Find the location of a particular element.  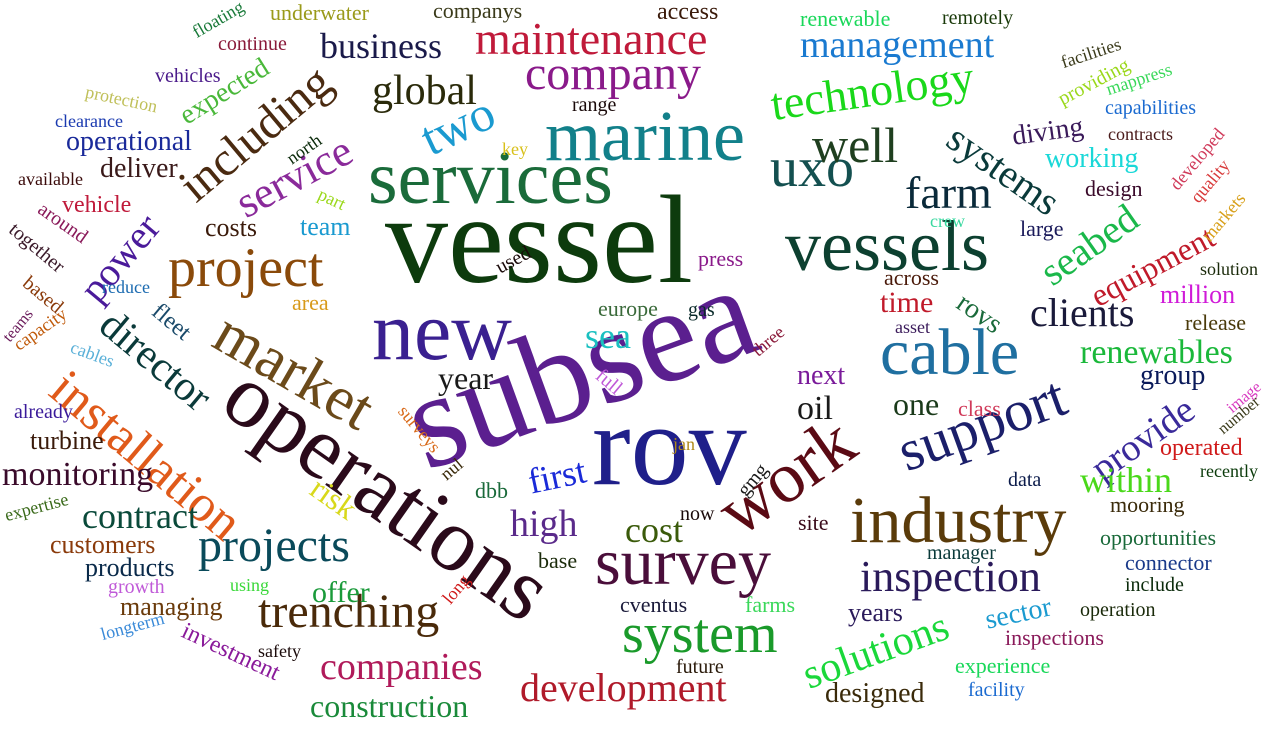

word-now: now is located at coordinates (697, 514).